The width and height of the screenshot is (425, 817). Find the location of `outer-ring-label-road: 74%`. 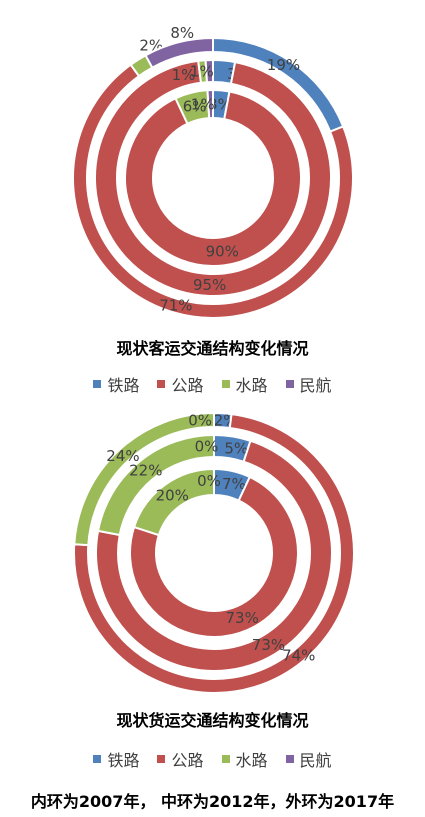

outer-ring-label-road: 74% is located at coordinates (298, 655).